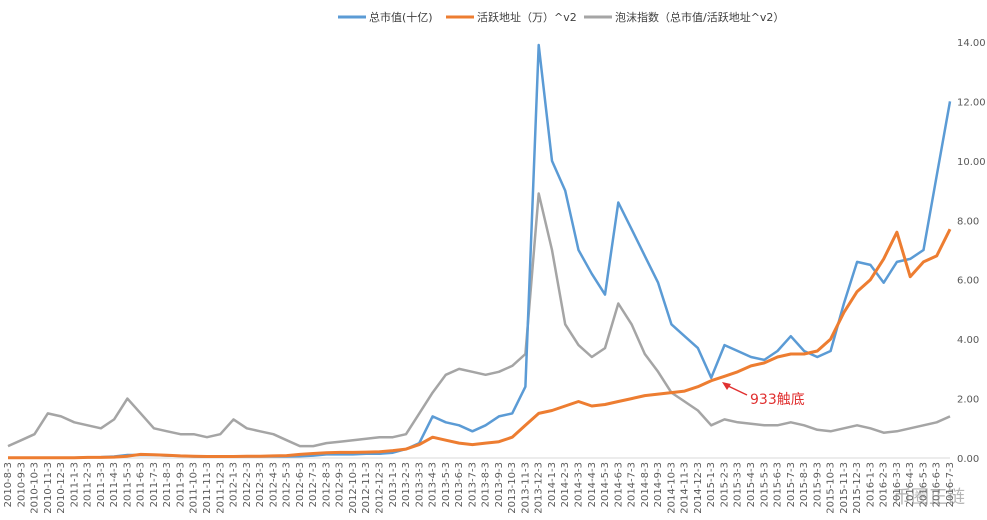 The image size is (987, 520). I want to click on legend: 总市值(十亿) 活跃地址（万）^v2 泡沫指数（总市值/活跃地址^v2）, so click(561, 17).